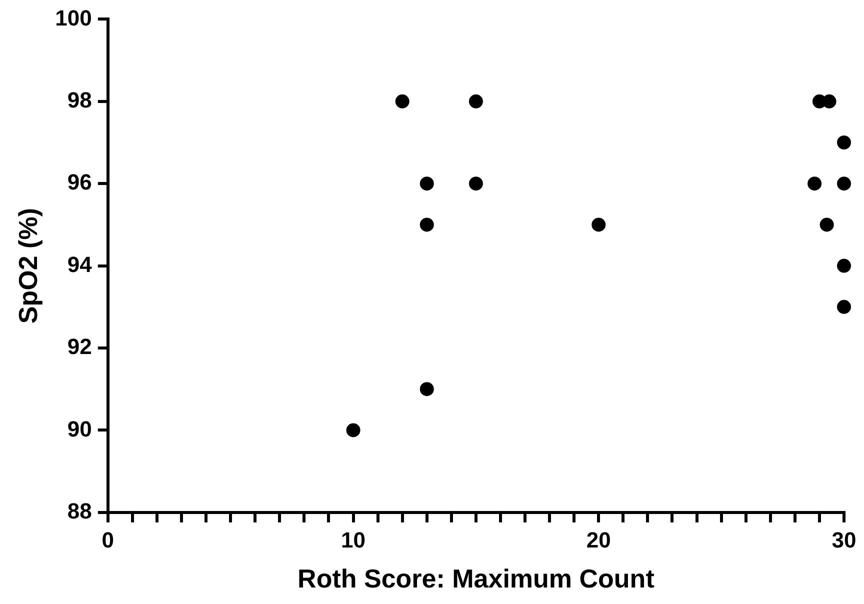 The height and width of the screenshot is (604, 864). I want to click on y-tick-label: 96, so click(79, 182).